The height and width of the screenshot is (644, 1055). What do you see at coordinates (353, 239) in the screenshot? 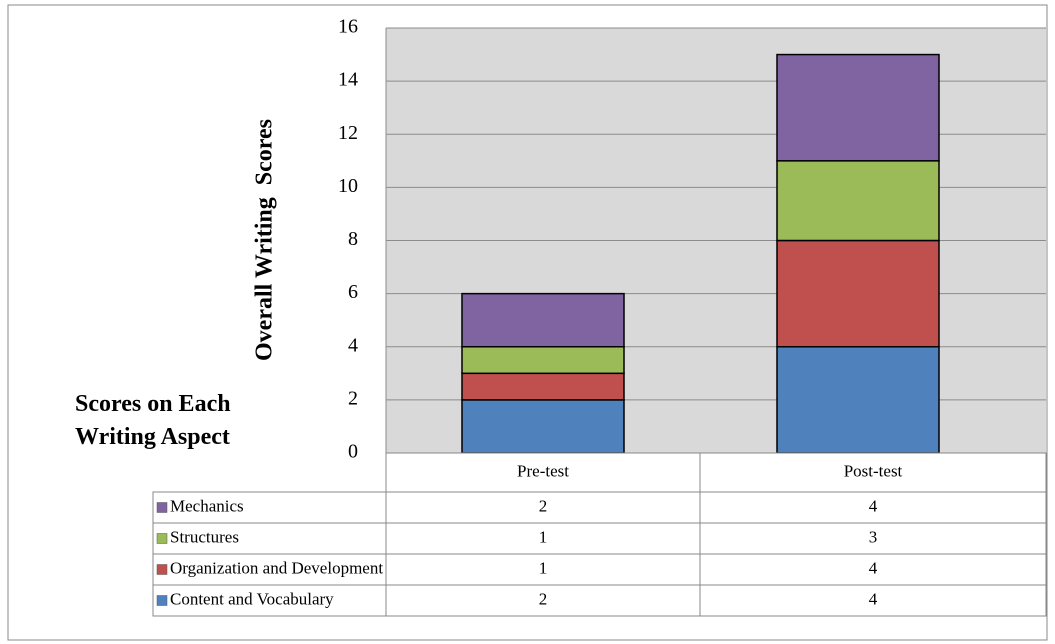
I see `y-tick-label: 8` at bounding box center [353, 239].